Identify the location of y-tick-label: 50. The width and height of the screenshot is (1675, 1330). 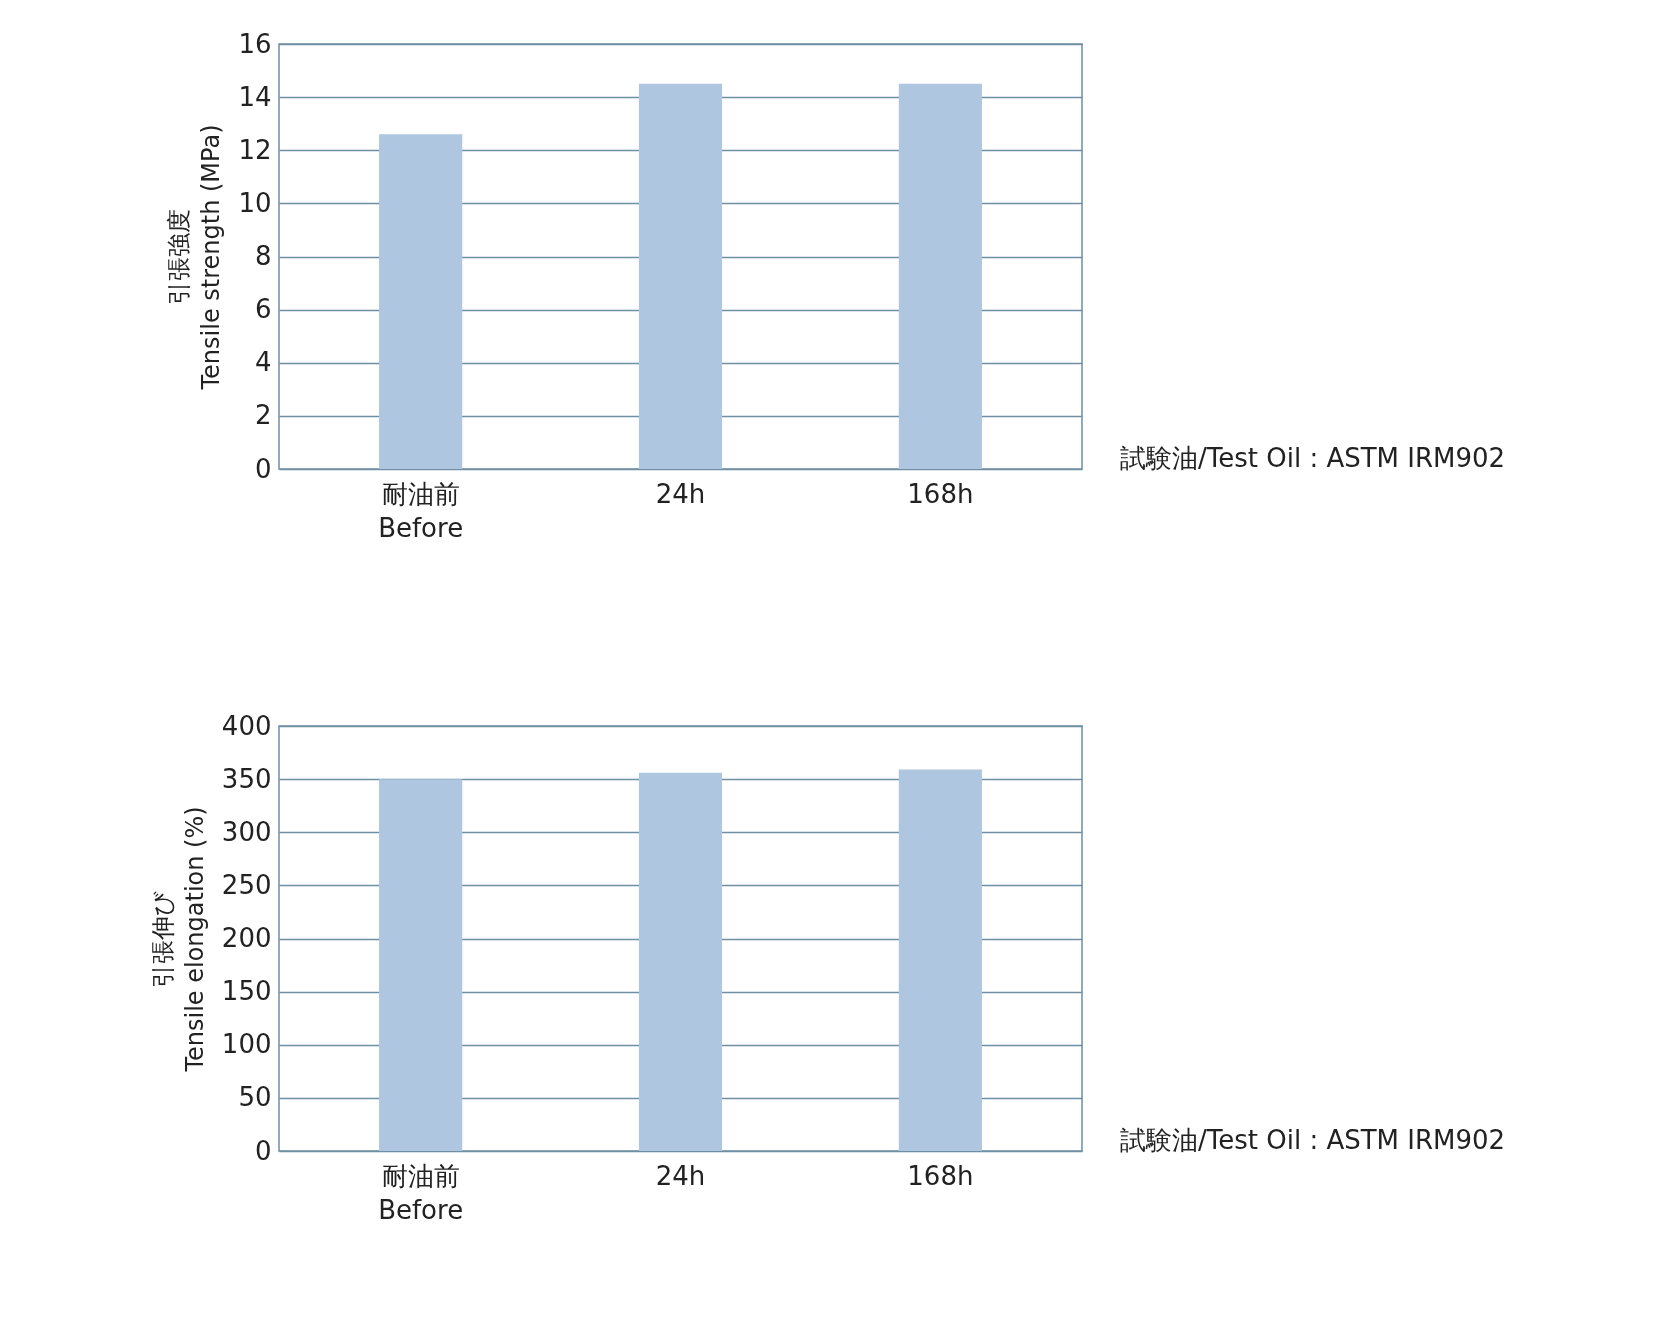
(255, 1097).